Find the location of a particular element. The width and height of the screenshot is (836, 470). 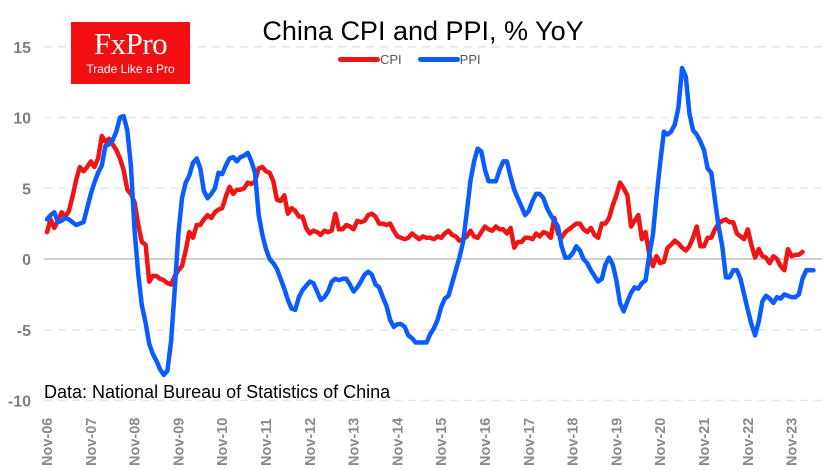

x-tick-label: Nov-15 is located at coordinates (442, 442).